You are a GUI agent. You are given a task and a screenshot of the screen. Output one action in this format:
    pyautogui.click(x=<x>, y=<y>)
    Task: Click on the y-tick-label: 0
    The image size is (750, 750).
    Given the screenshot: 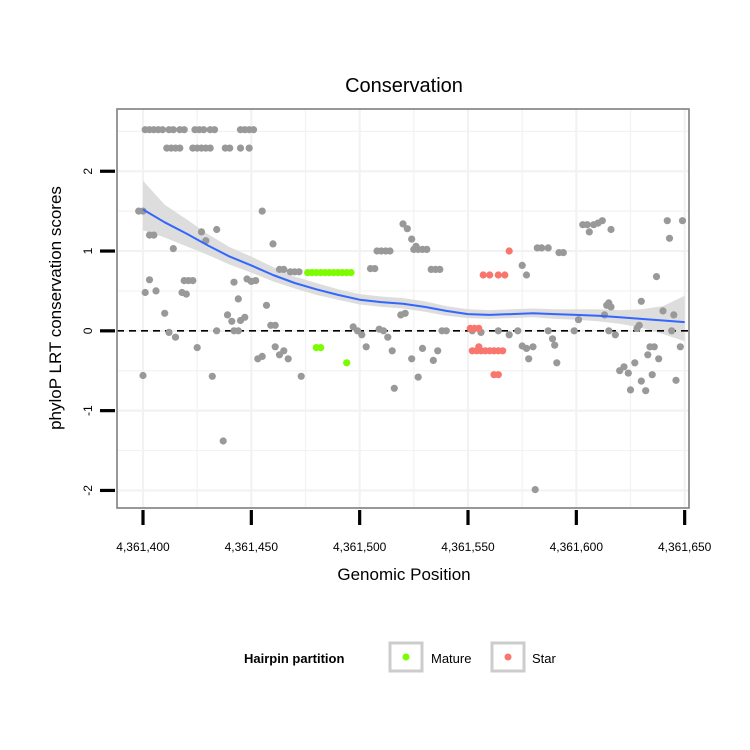 What is the action you would take?
    pyautogui.click(x=88, y=330)
    